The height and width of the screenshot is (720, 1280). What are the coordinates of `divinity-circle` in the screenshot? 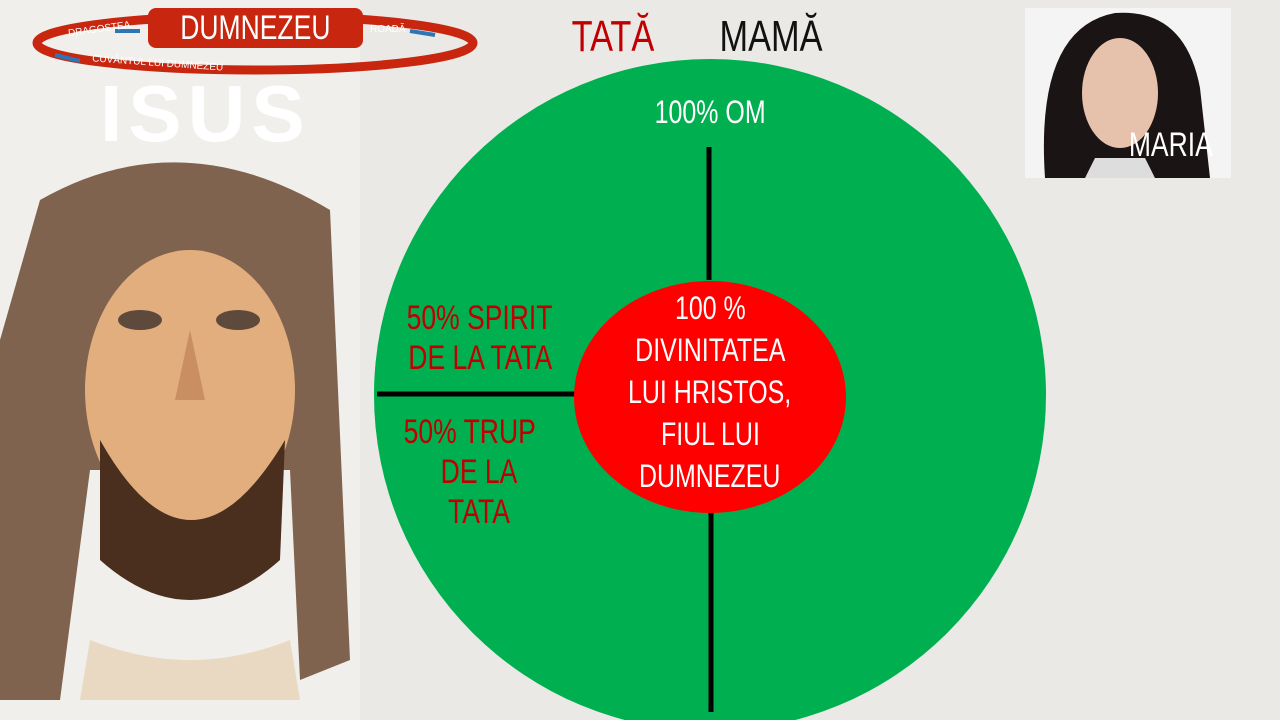 It's located at (710, 397).